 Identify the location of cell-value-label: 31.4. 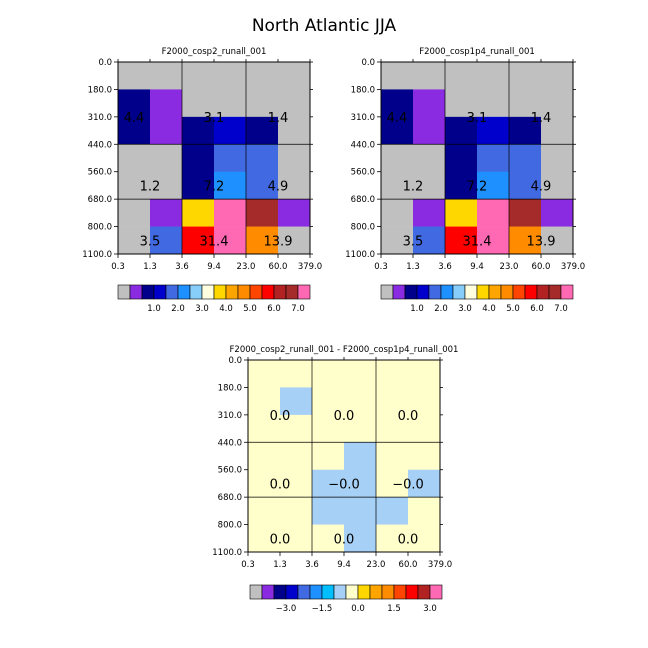
(477, 241).